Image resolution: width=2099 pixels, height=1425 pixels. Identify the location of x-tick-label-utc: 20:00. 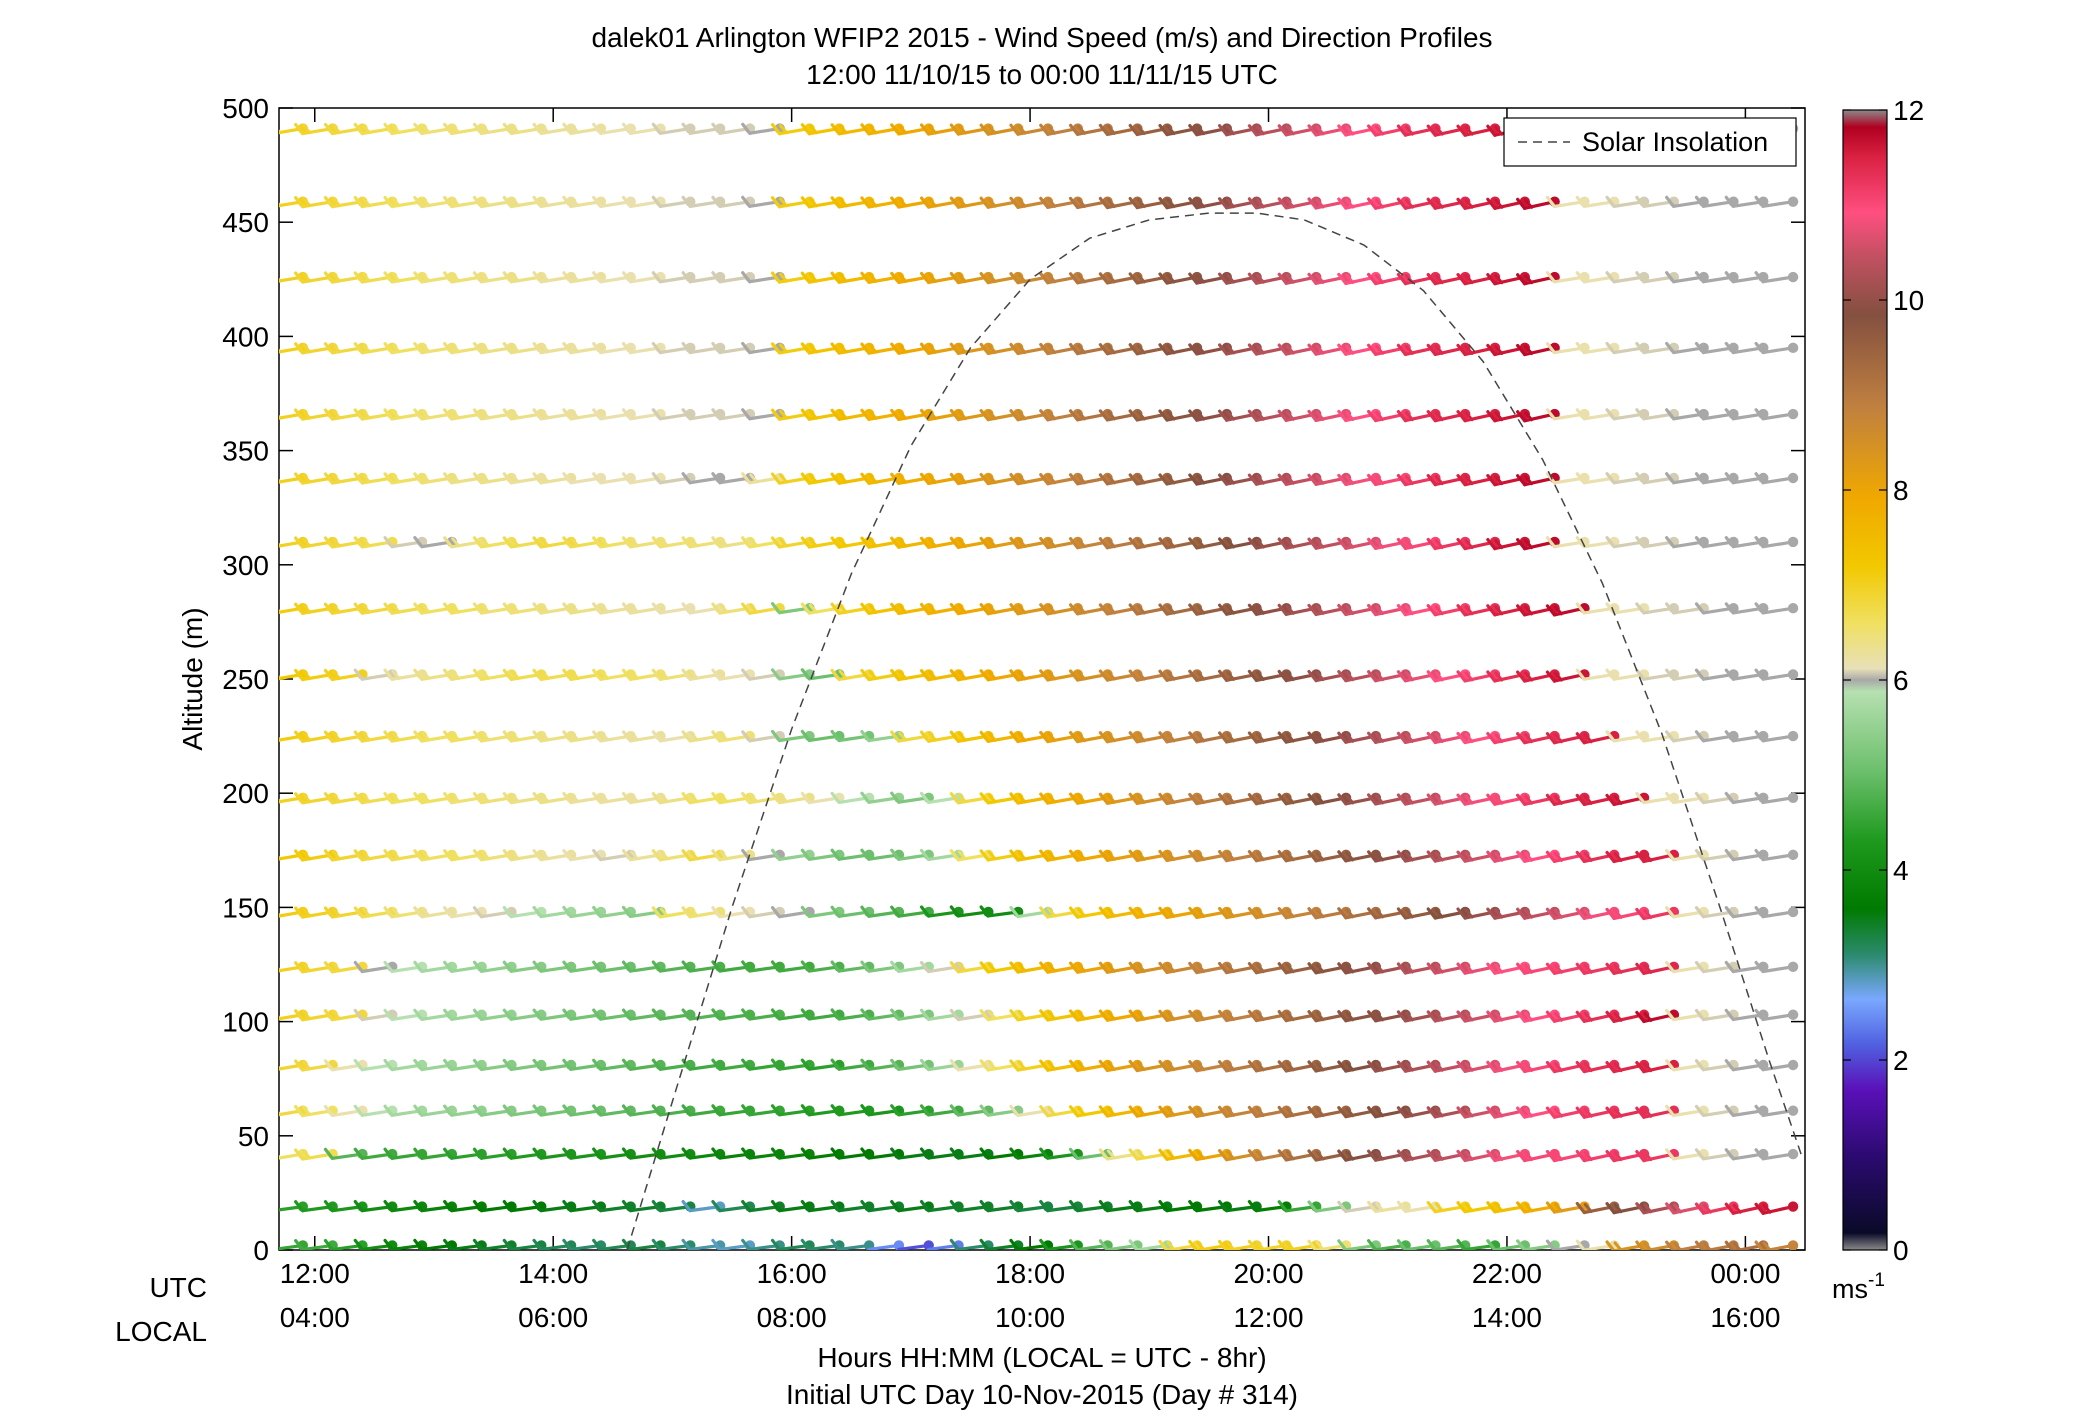
(1268, 1273).